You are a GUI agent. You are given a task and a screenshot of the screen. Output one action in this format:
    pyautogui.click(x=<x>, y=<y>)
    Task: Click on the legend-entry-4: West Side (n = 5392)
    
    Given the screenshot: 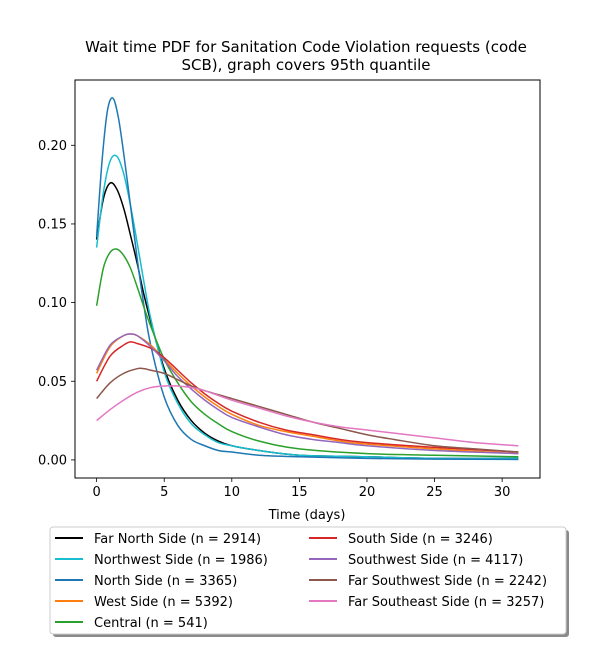 What is the action you would take?
    pyautogui.click(x=163, y=602)
    